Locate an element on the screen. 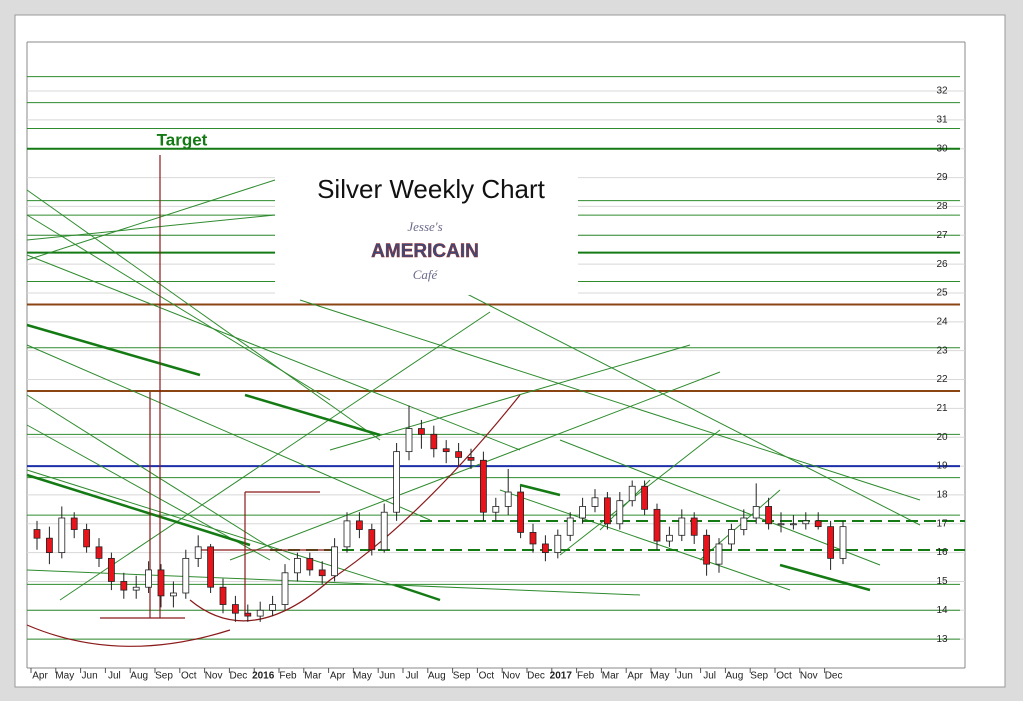 This screenshot has height=701, width=1023. target-label: Target is located at coordinates (182, 139).